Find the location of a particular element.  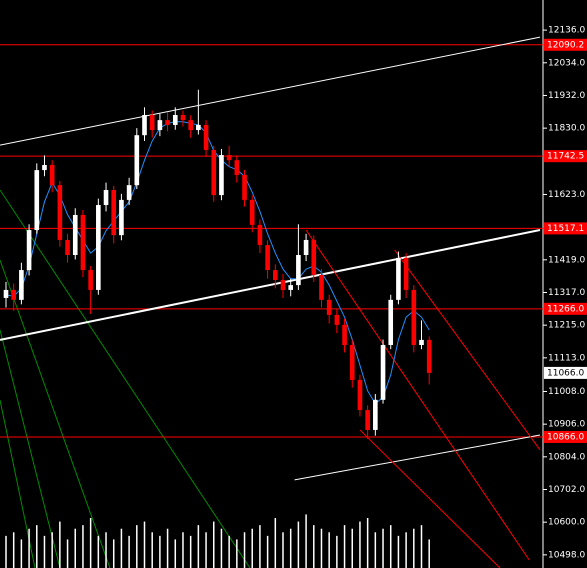

level-label: 10866.0 is located at coordinates (565, 437).